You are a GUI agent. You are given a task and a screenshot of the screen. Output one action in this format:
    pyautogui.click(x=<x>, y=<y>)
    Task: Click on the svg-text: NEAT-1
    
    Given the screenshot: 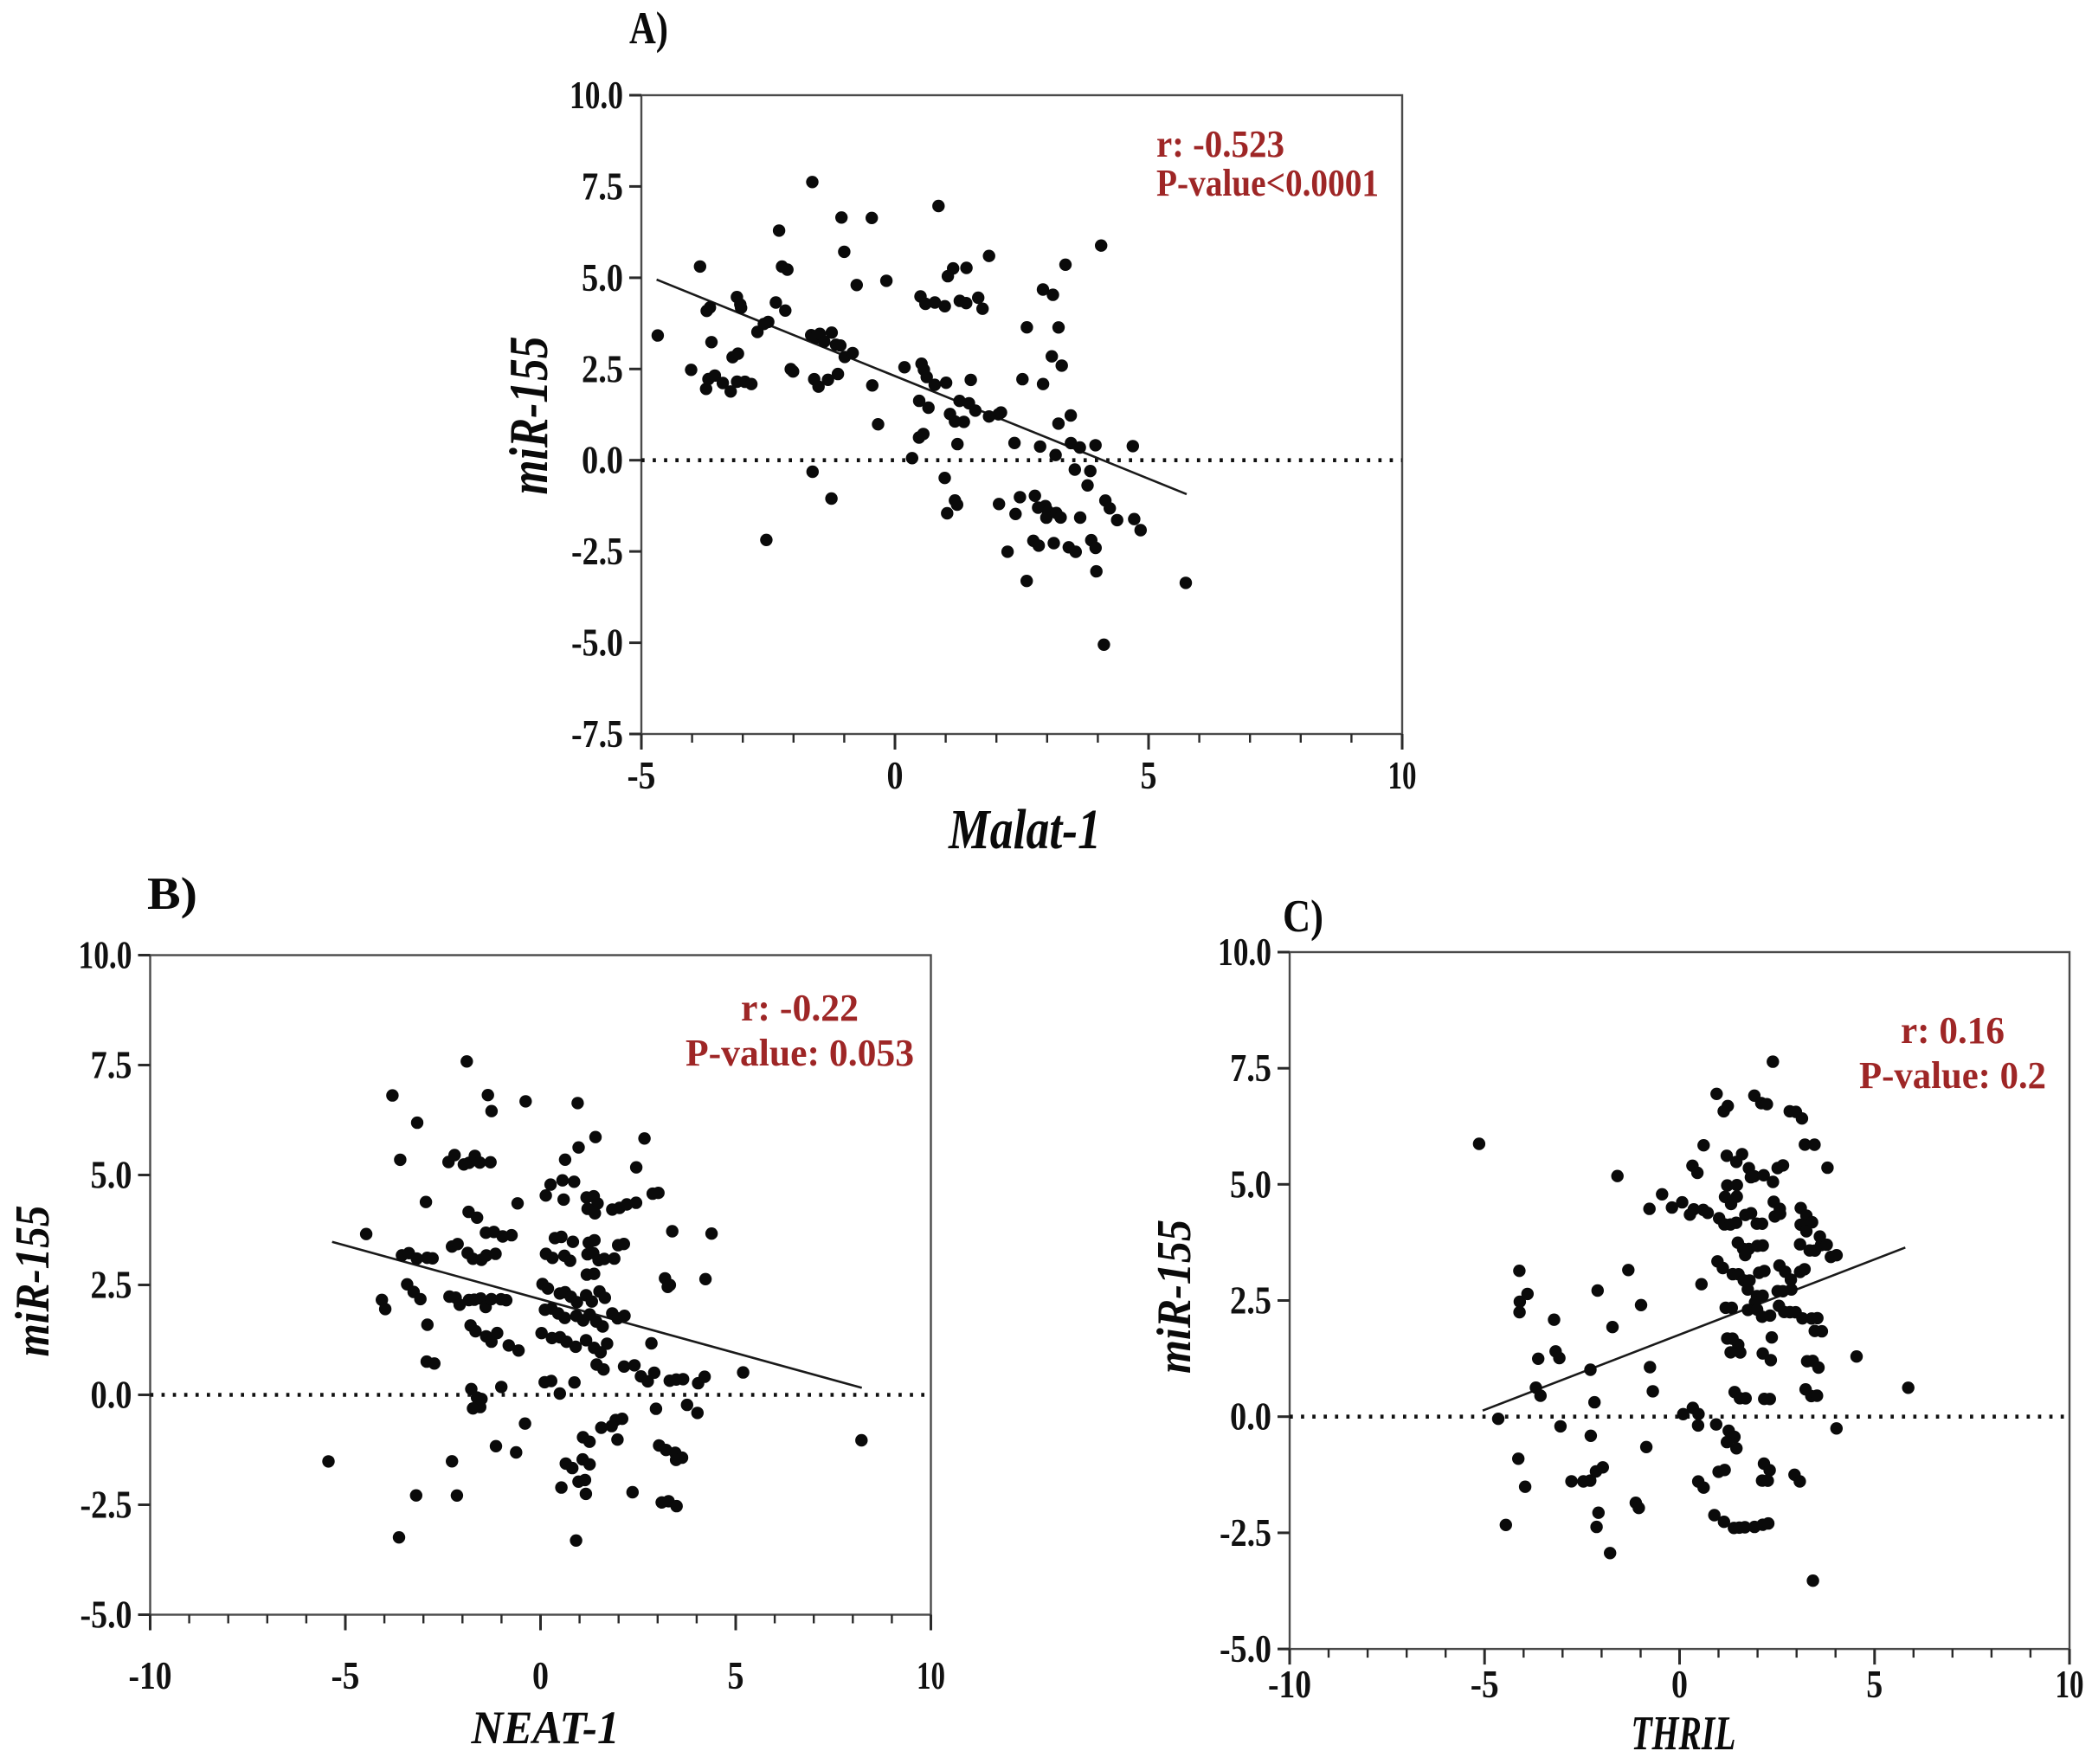 What is the action you would take?
    pyautogui.click(x=545, y=1728)
    